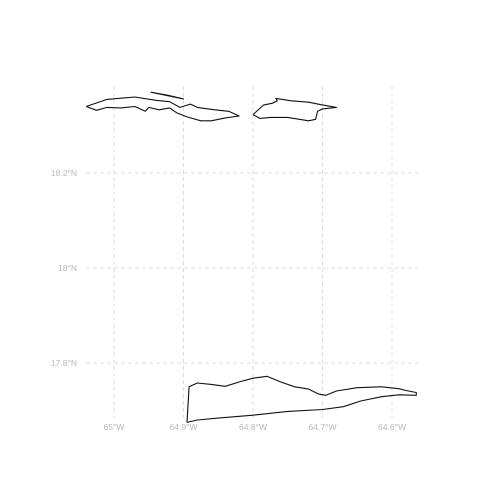  Describe the element at coordinates (392, 427) in the screenshot. I see `longitude-label: 64.6°W` at that location.